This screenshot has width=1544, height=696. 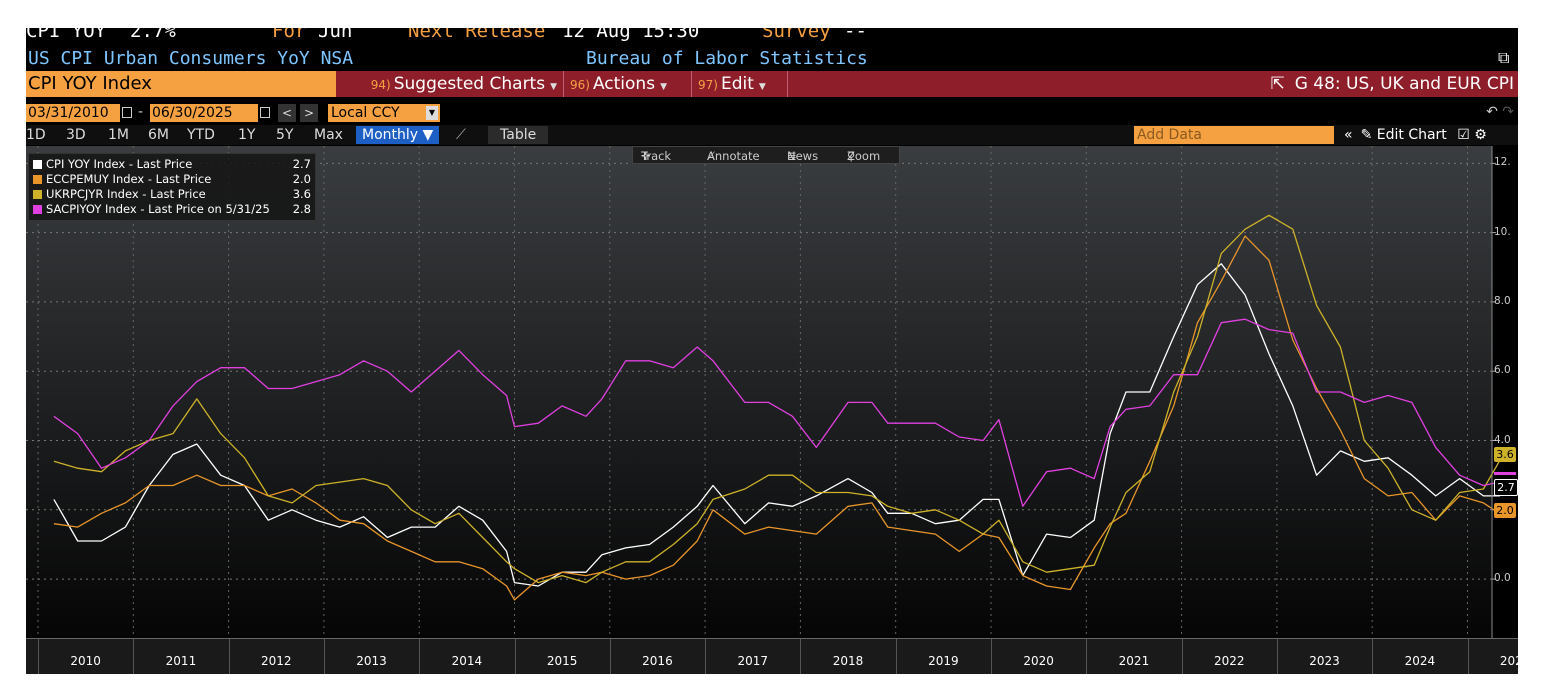 I want to click on x-tick-label: 2016, so click(x=657, y=661).